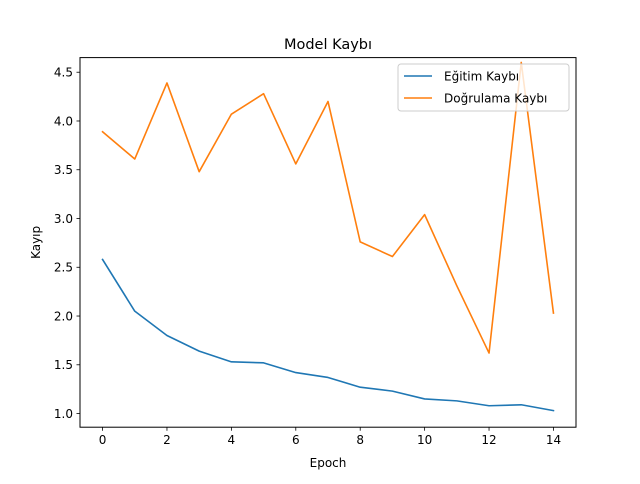  I want to click on y-tick-label: 4.0, so click(63, 121).